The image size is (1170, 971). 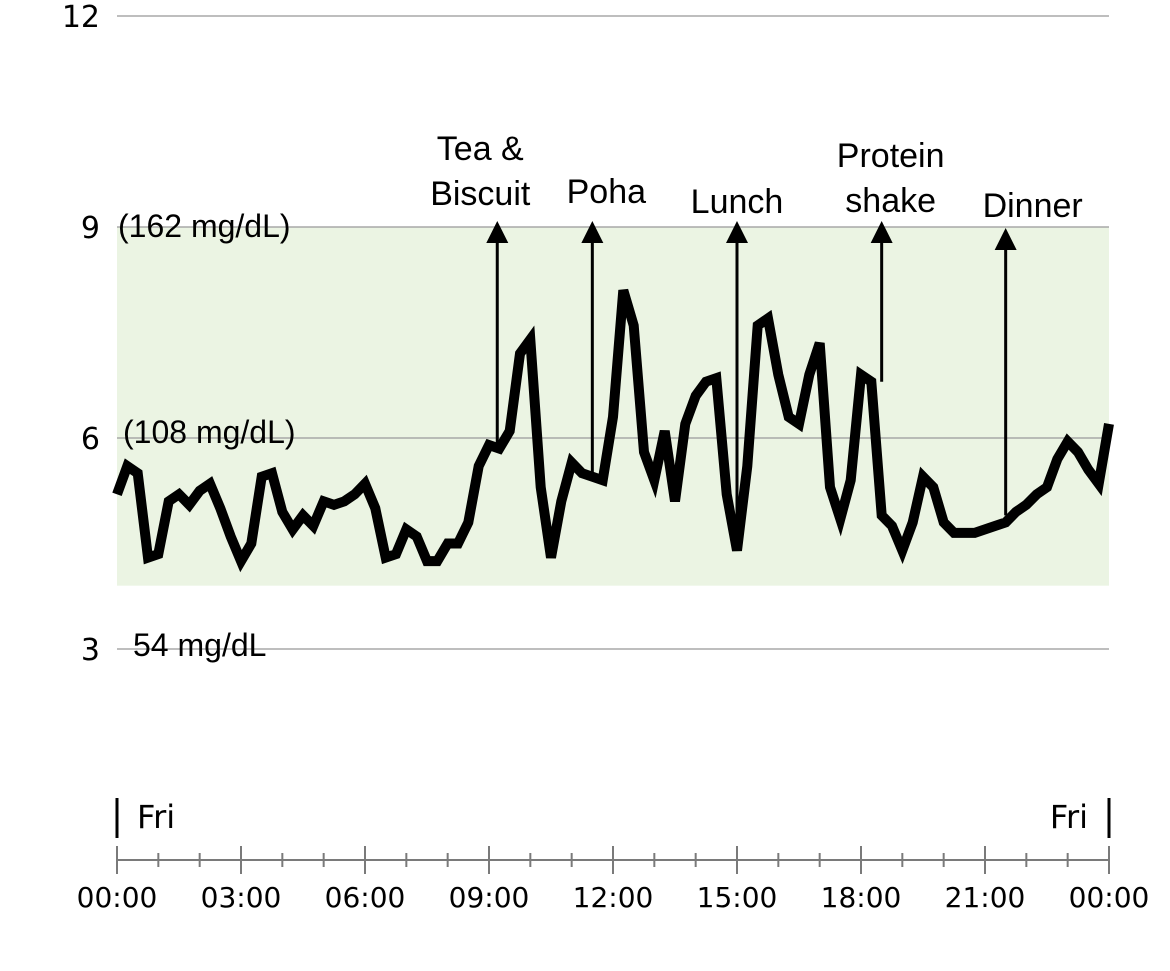 What do you see at coordinates (890, 201) in the screenshot?
I see `annotation-label: shake` at bounding box center [890, 201].